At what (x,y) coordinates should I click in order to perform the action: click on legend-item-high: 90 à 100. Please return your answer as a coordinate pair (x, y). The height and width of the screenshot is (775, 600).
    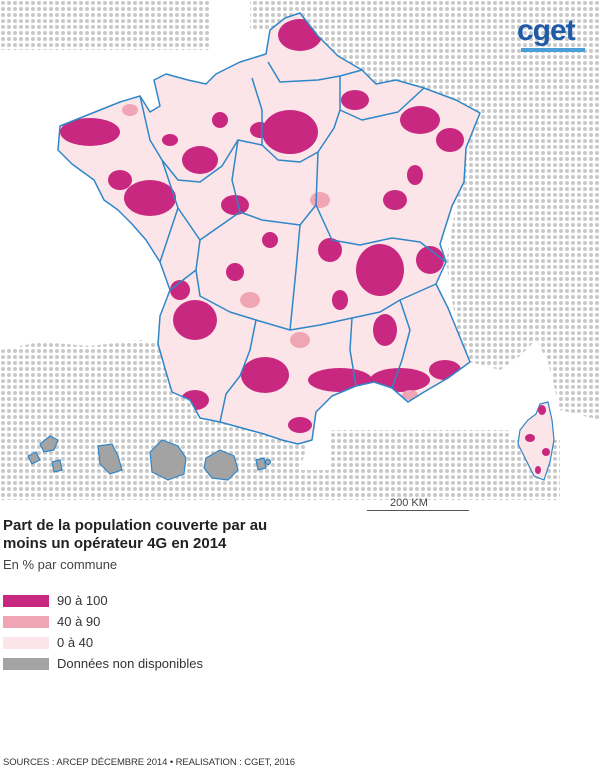
    Looking at the image, I should click on (103, 600).